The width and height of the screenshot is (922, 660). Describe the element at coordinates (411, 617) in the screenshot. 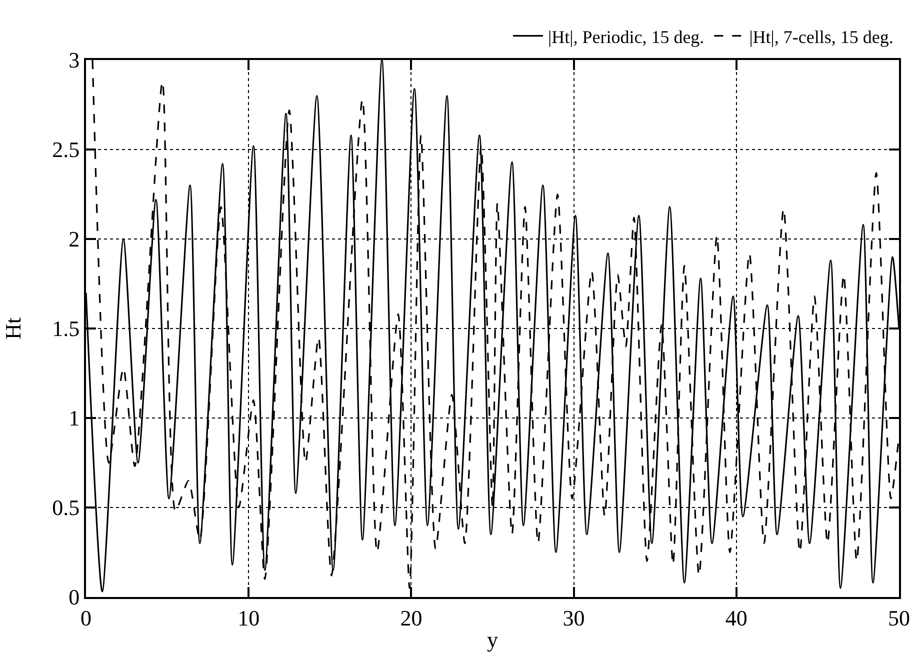

I see `x-tick-label: 20` at that location.